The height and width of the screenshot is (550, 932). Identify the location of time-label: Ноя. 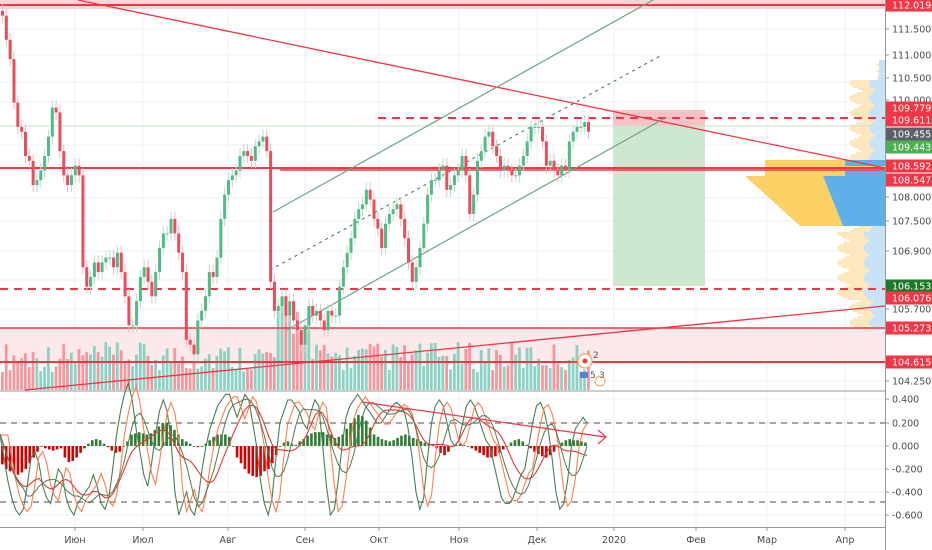
(459, 540).